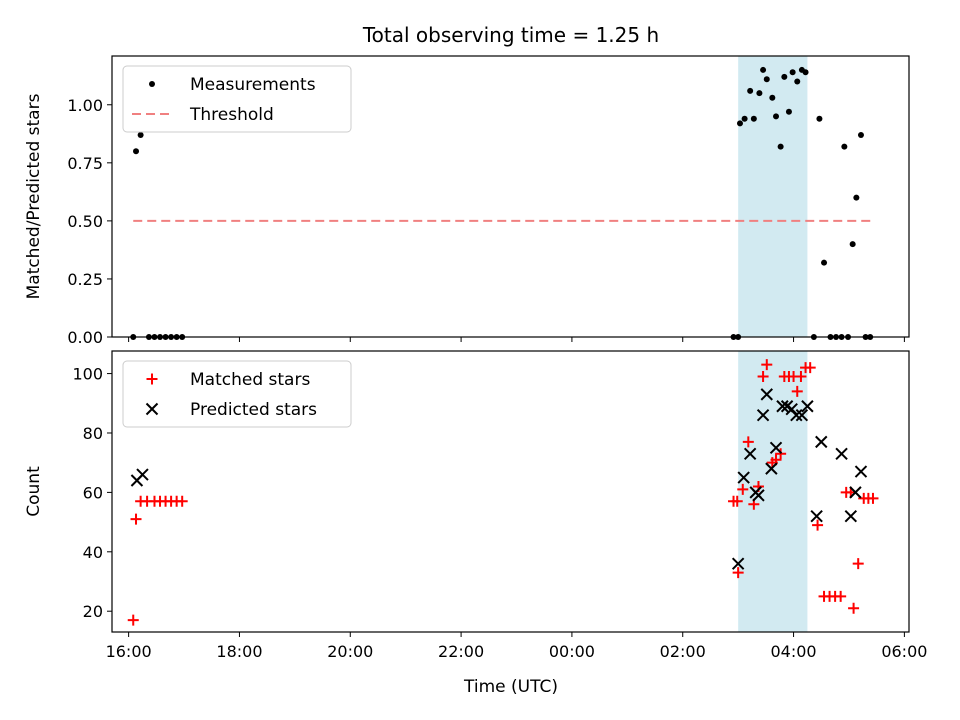  Describe the element at coordinates (93, 552) in the screenshot. I see `bottom-panel-y-tick-label: 40` at that location.